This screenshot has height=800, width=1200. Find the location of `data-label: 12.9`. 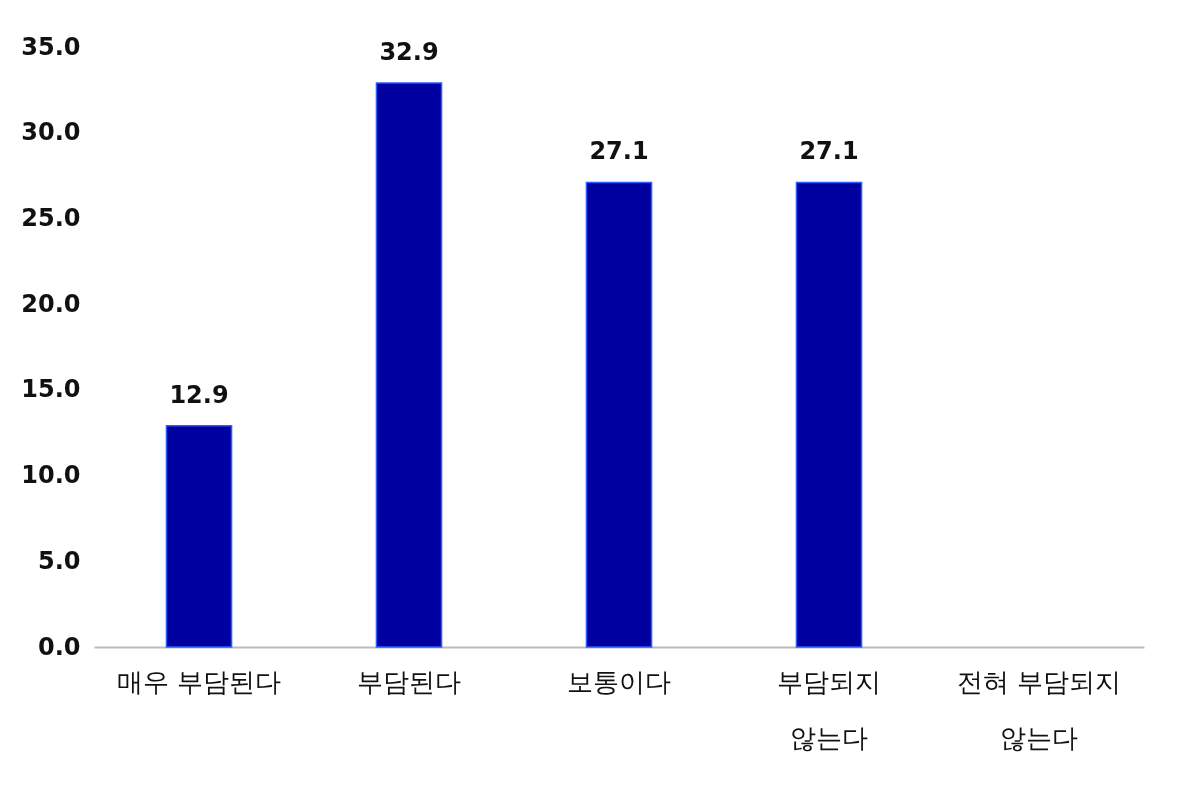

data-label: 12.9 is located at coordinates (199, 394).